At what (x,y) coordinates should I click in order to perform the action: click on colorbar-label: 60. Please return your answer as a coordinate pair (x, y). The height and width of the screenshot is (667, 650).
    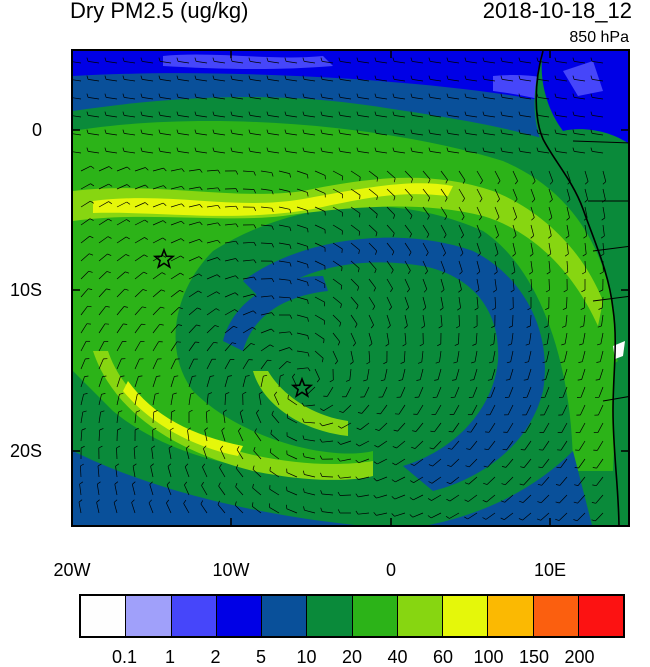
    Looking at the image, I should click on (443, 657).